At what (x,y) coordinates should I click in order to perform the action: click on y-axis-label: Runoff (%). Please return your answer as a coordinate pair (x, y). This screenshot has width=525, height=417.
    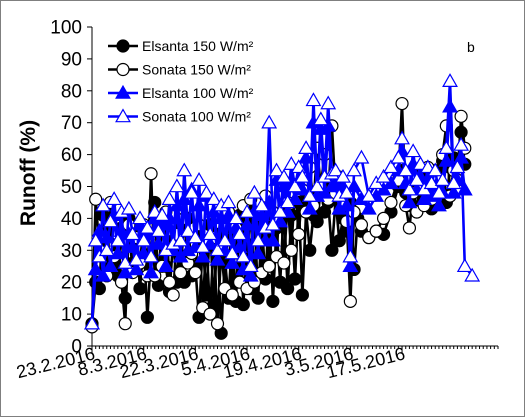
    Looking at the image, I should click on (28, 173).